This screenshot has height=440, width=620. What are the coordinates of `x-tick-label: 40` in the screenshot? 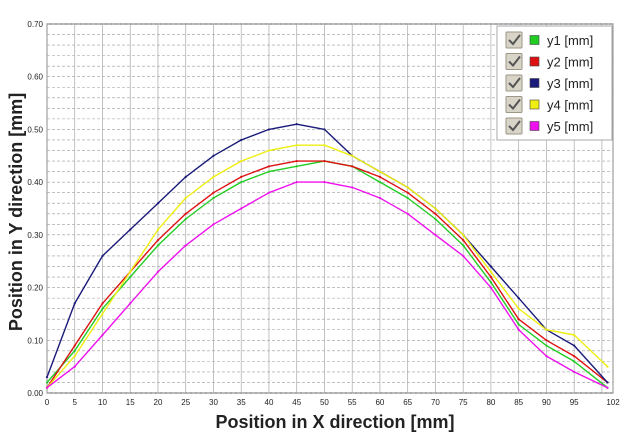 It's located at (269, 402).